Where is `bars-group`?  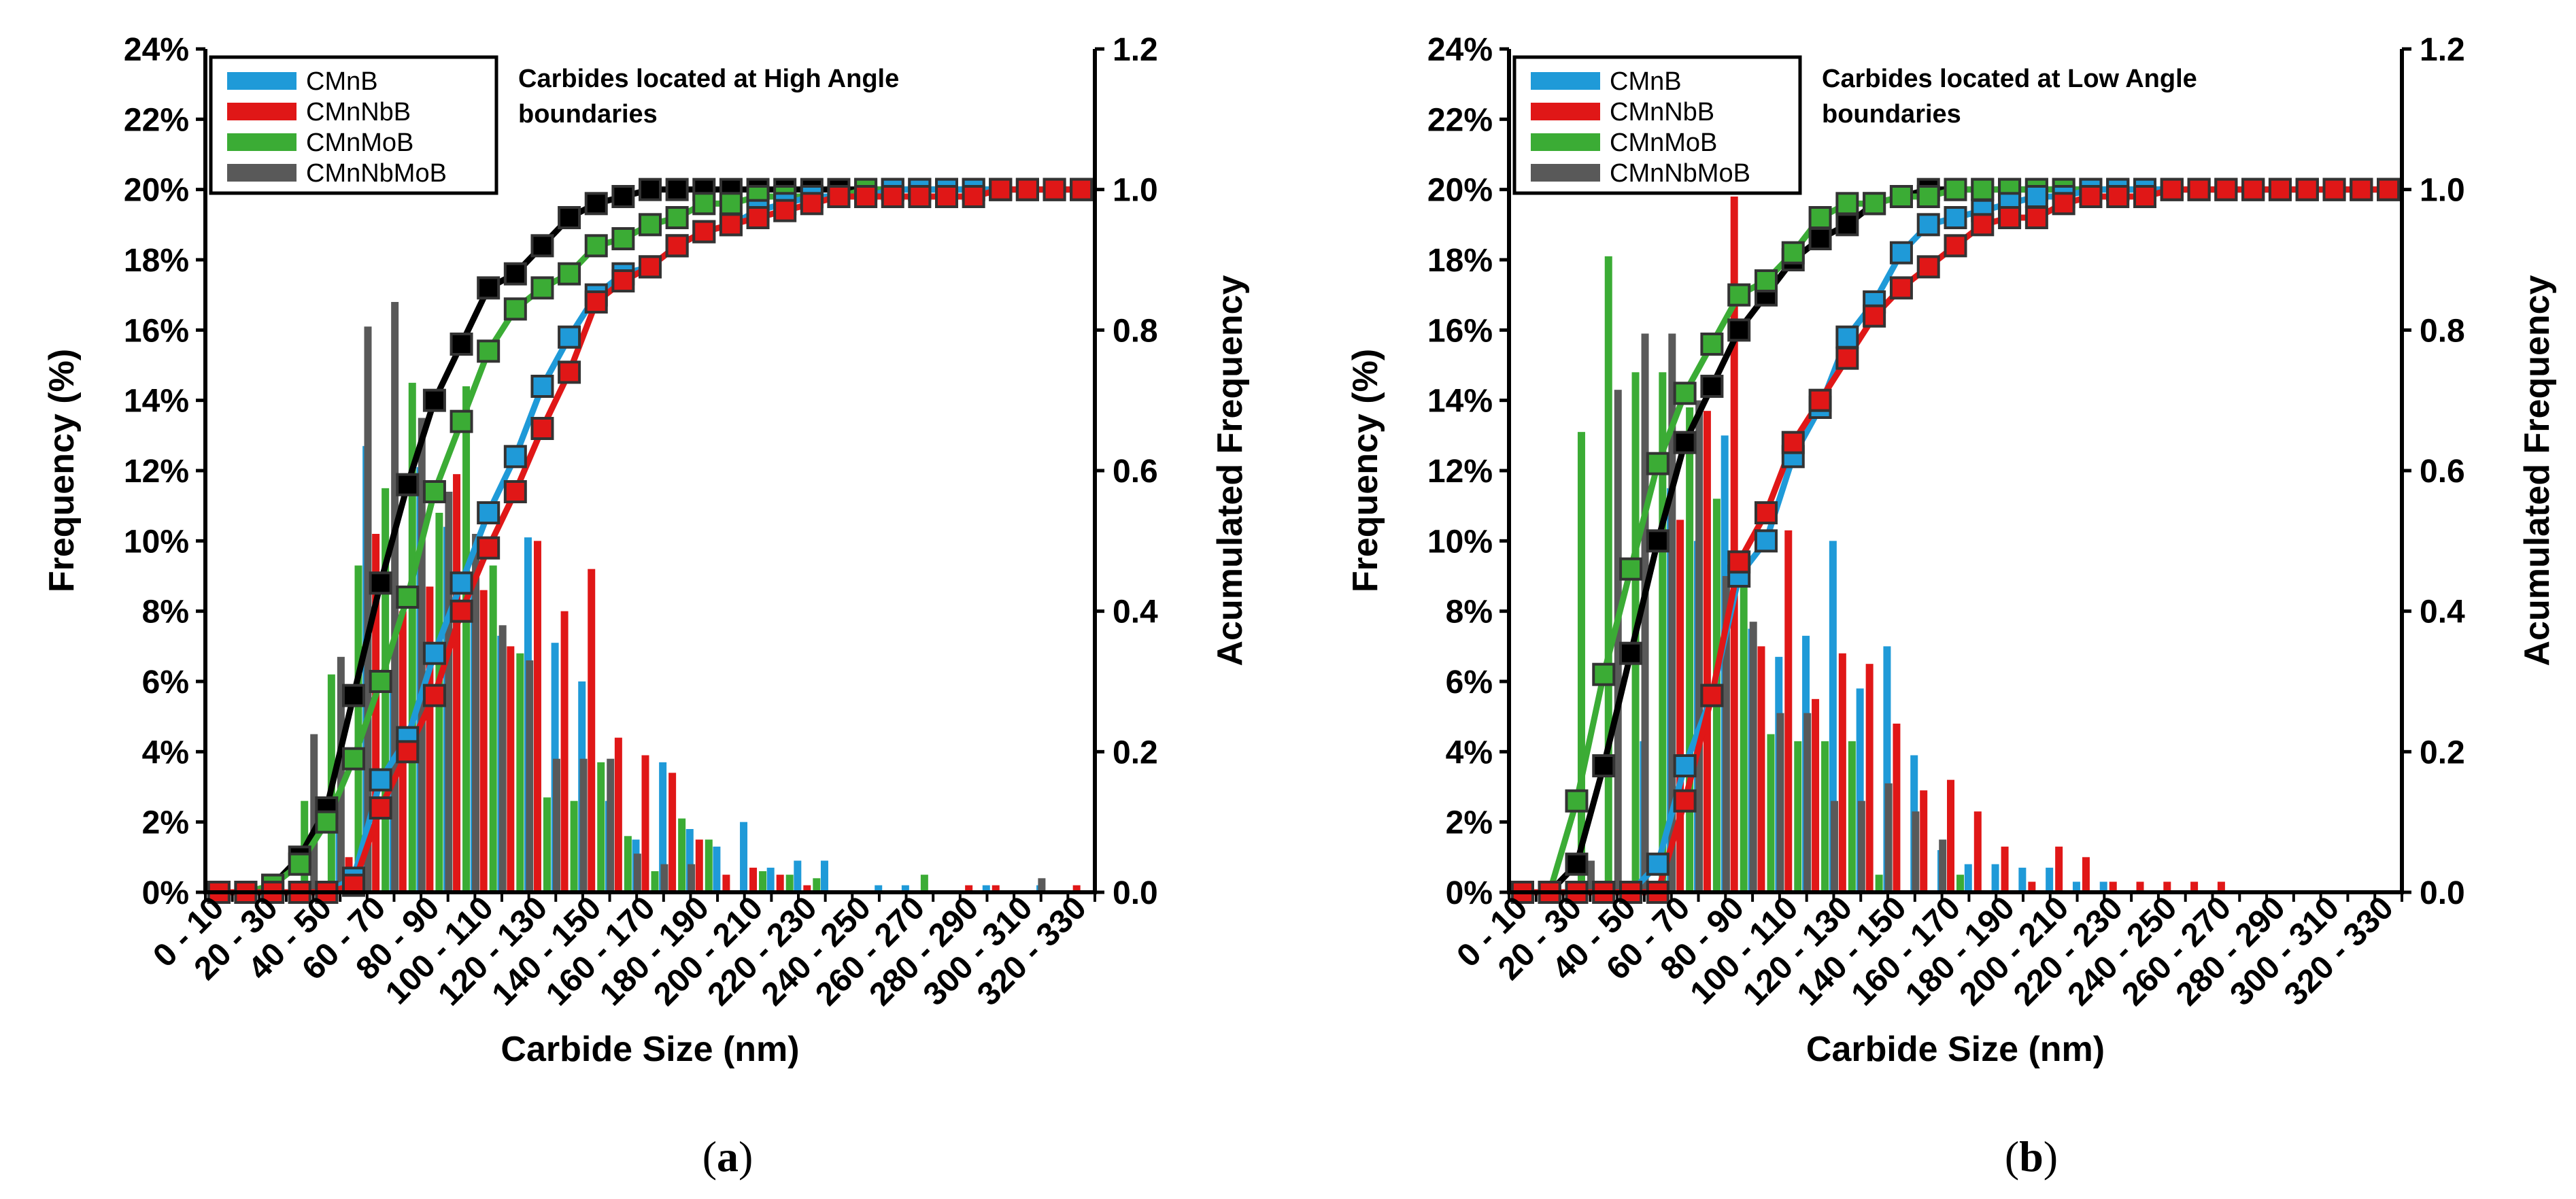
bars-group is located at coordinates (1901, 544).